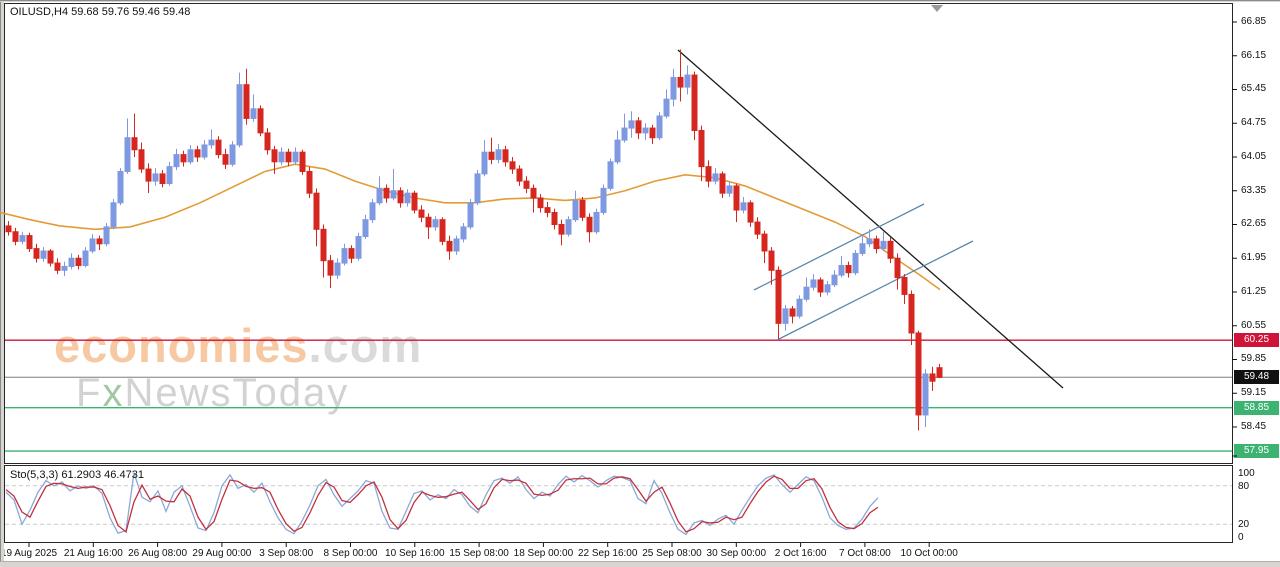 This screenshot has width=1280, height=567. What do you see at coordinates (1256, 451) in the screenshot?
I see `price-badge-support: 57.95` at bounding box center [1256, 451].